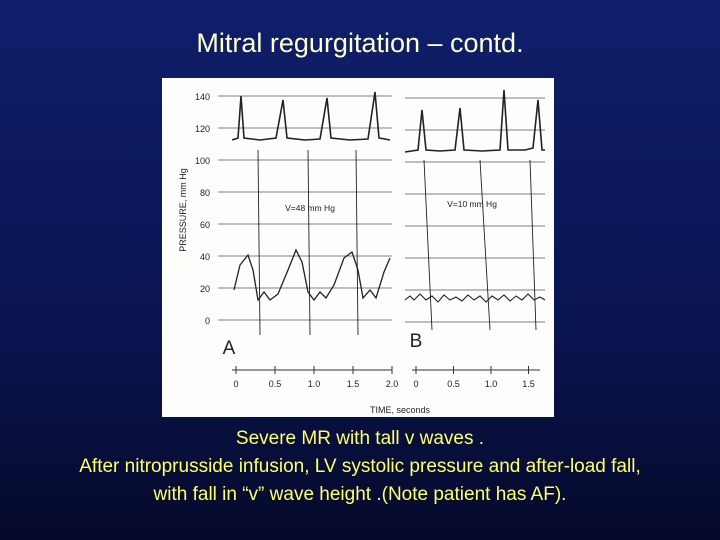 This screenshot has width=720, height=540. Describe the element at coordinates (416, 341) in the screenshot. I see `panel-b-label: B` at that location.